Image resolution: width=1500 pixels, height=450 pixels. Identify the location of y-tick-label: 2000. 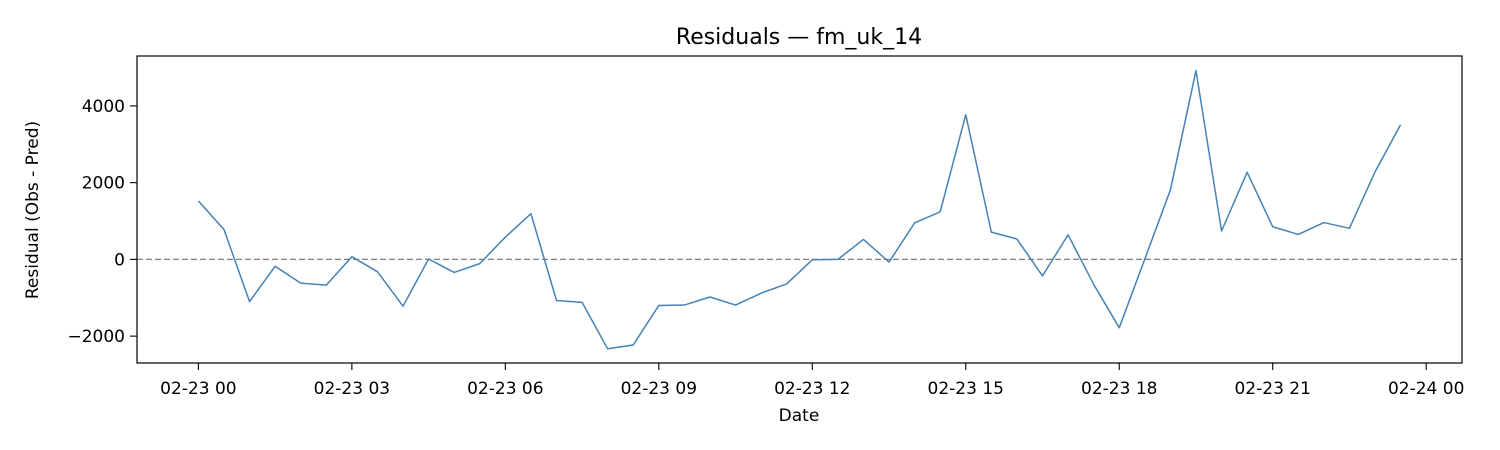
(103, 184).